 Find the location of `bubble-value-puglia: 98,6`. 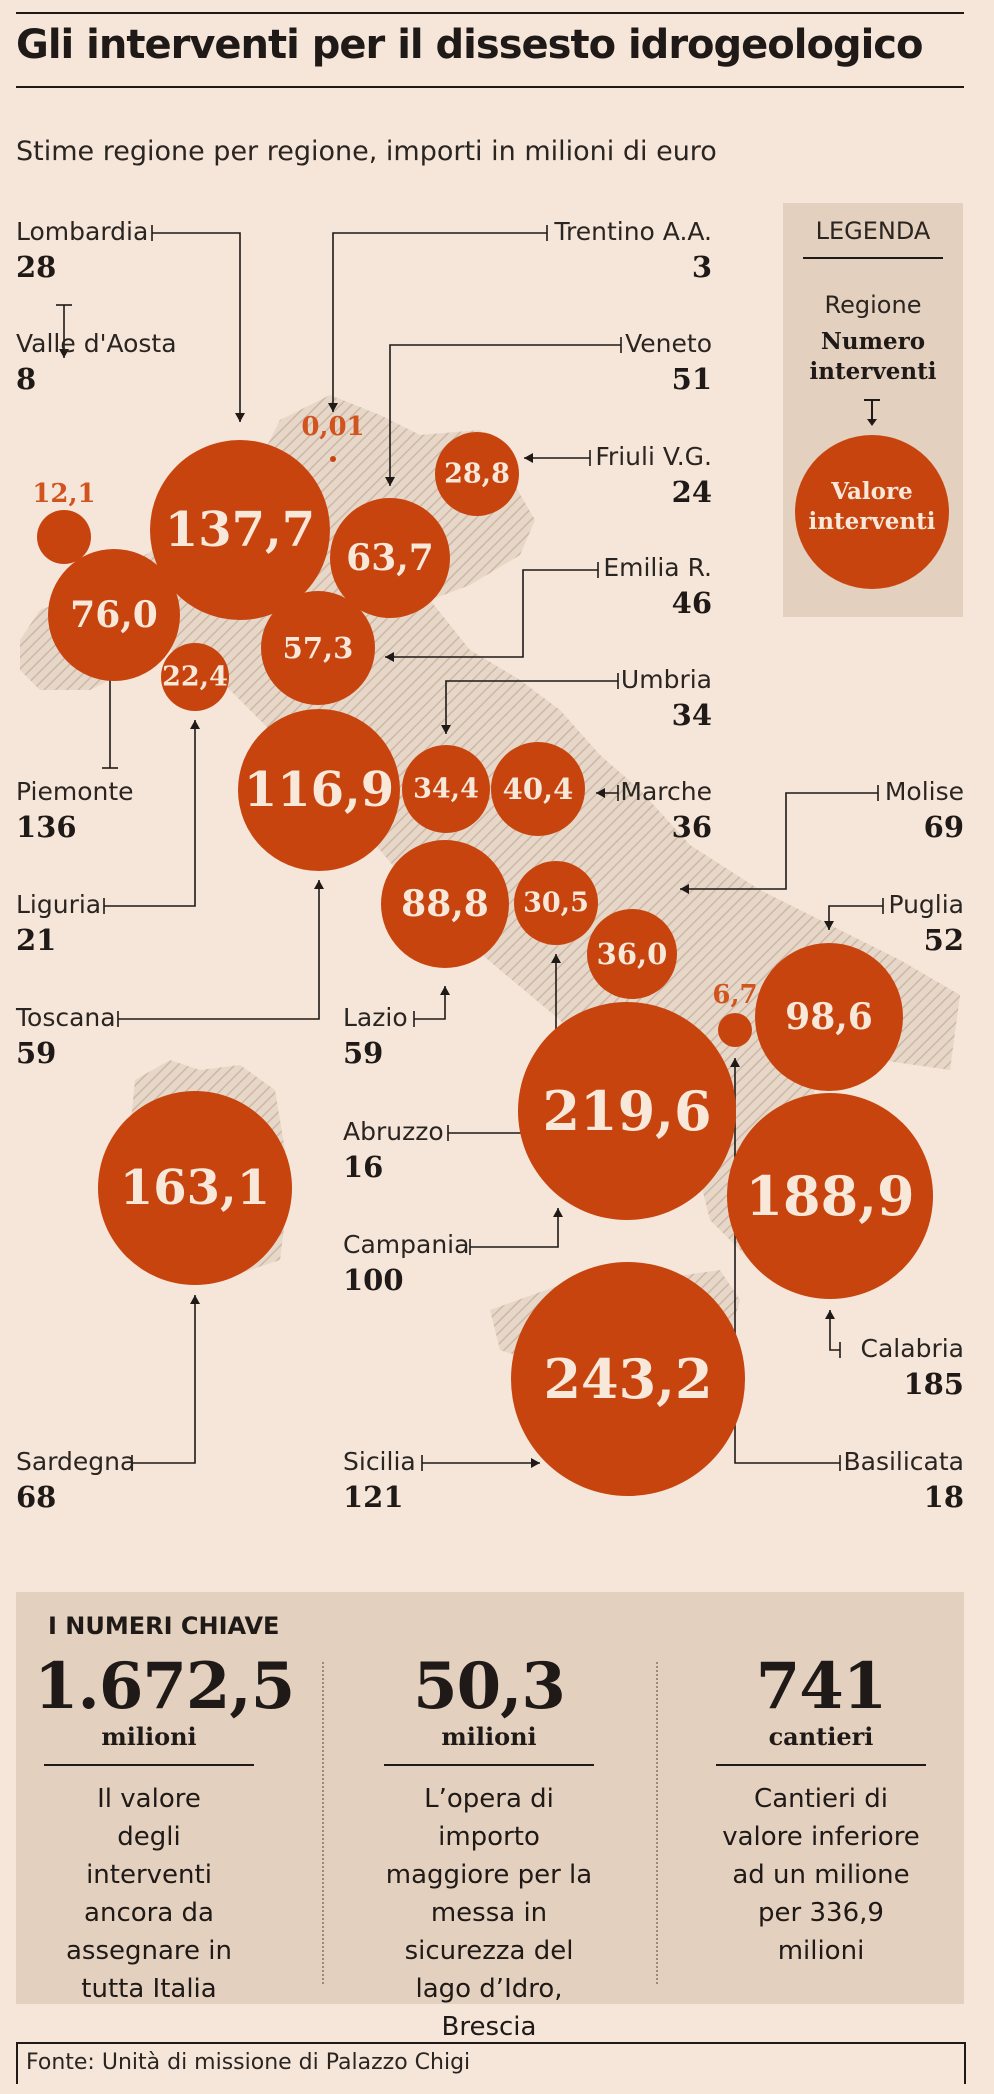

bubble-value-puglia: 98,6 is located at coordinates (829, 1017).